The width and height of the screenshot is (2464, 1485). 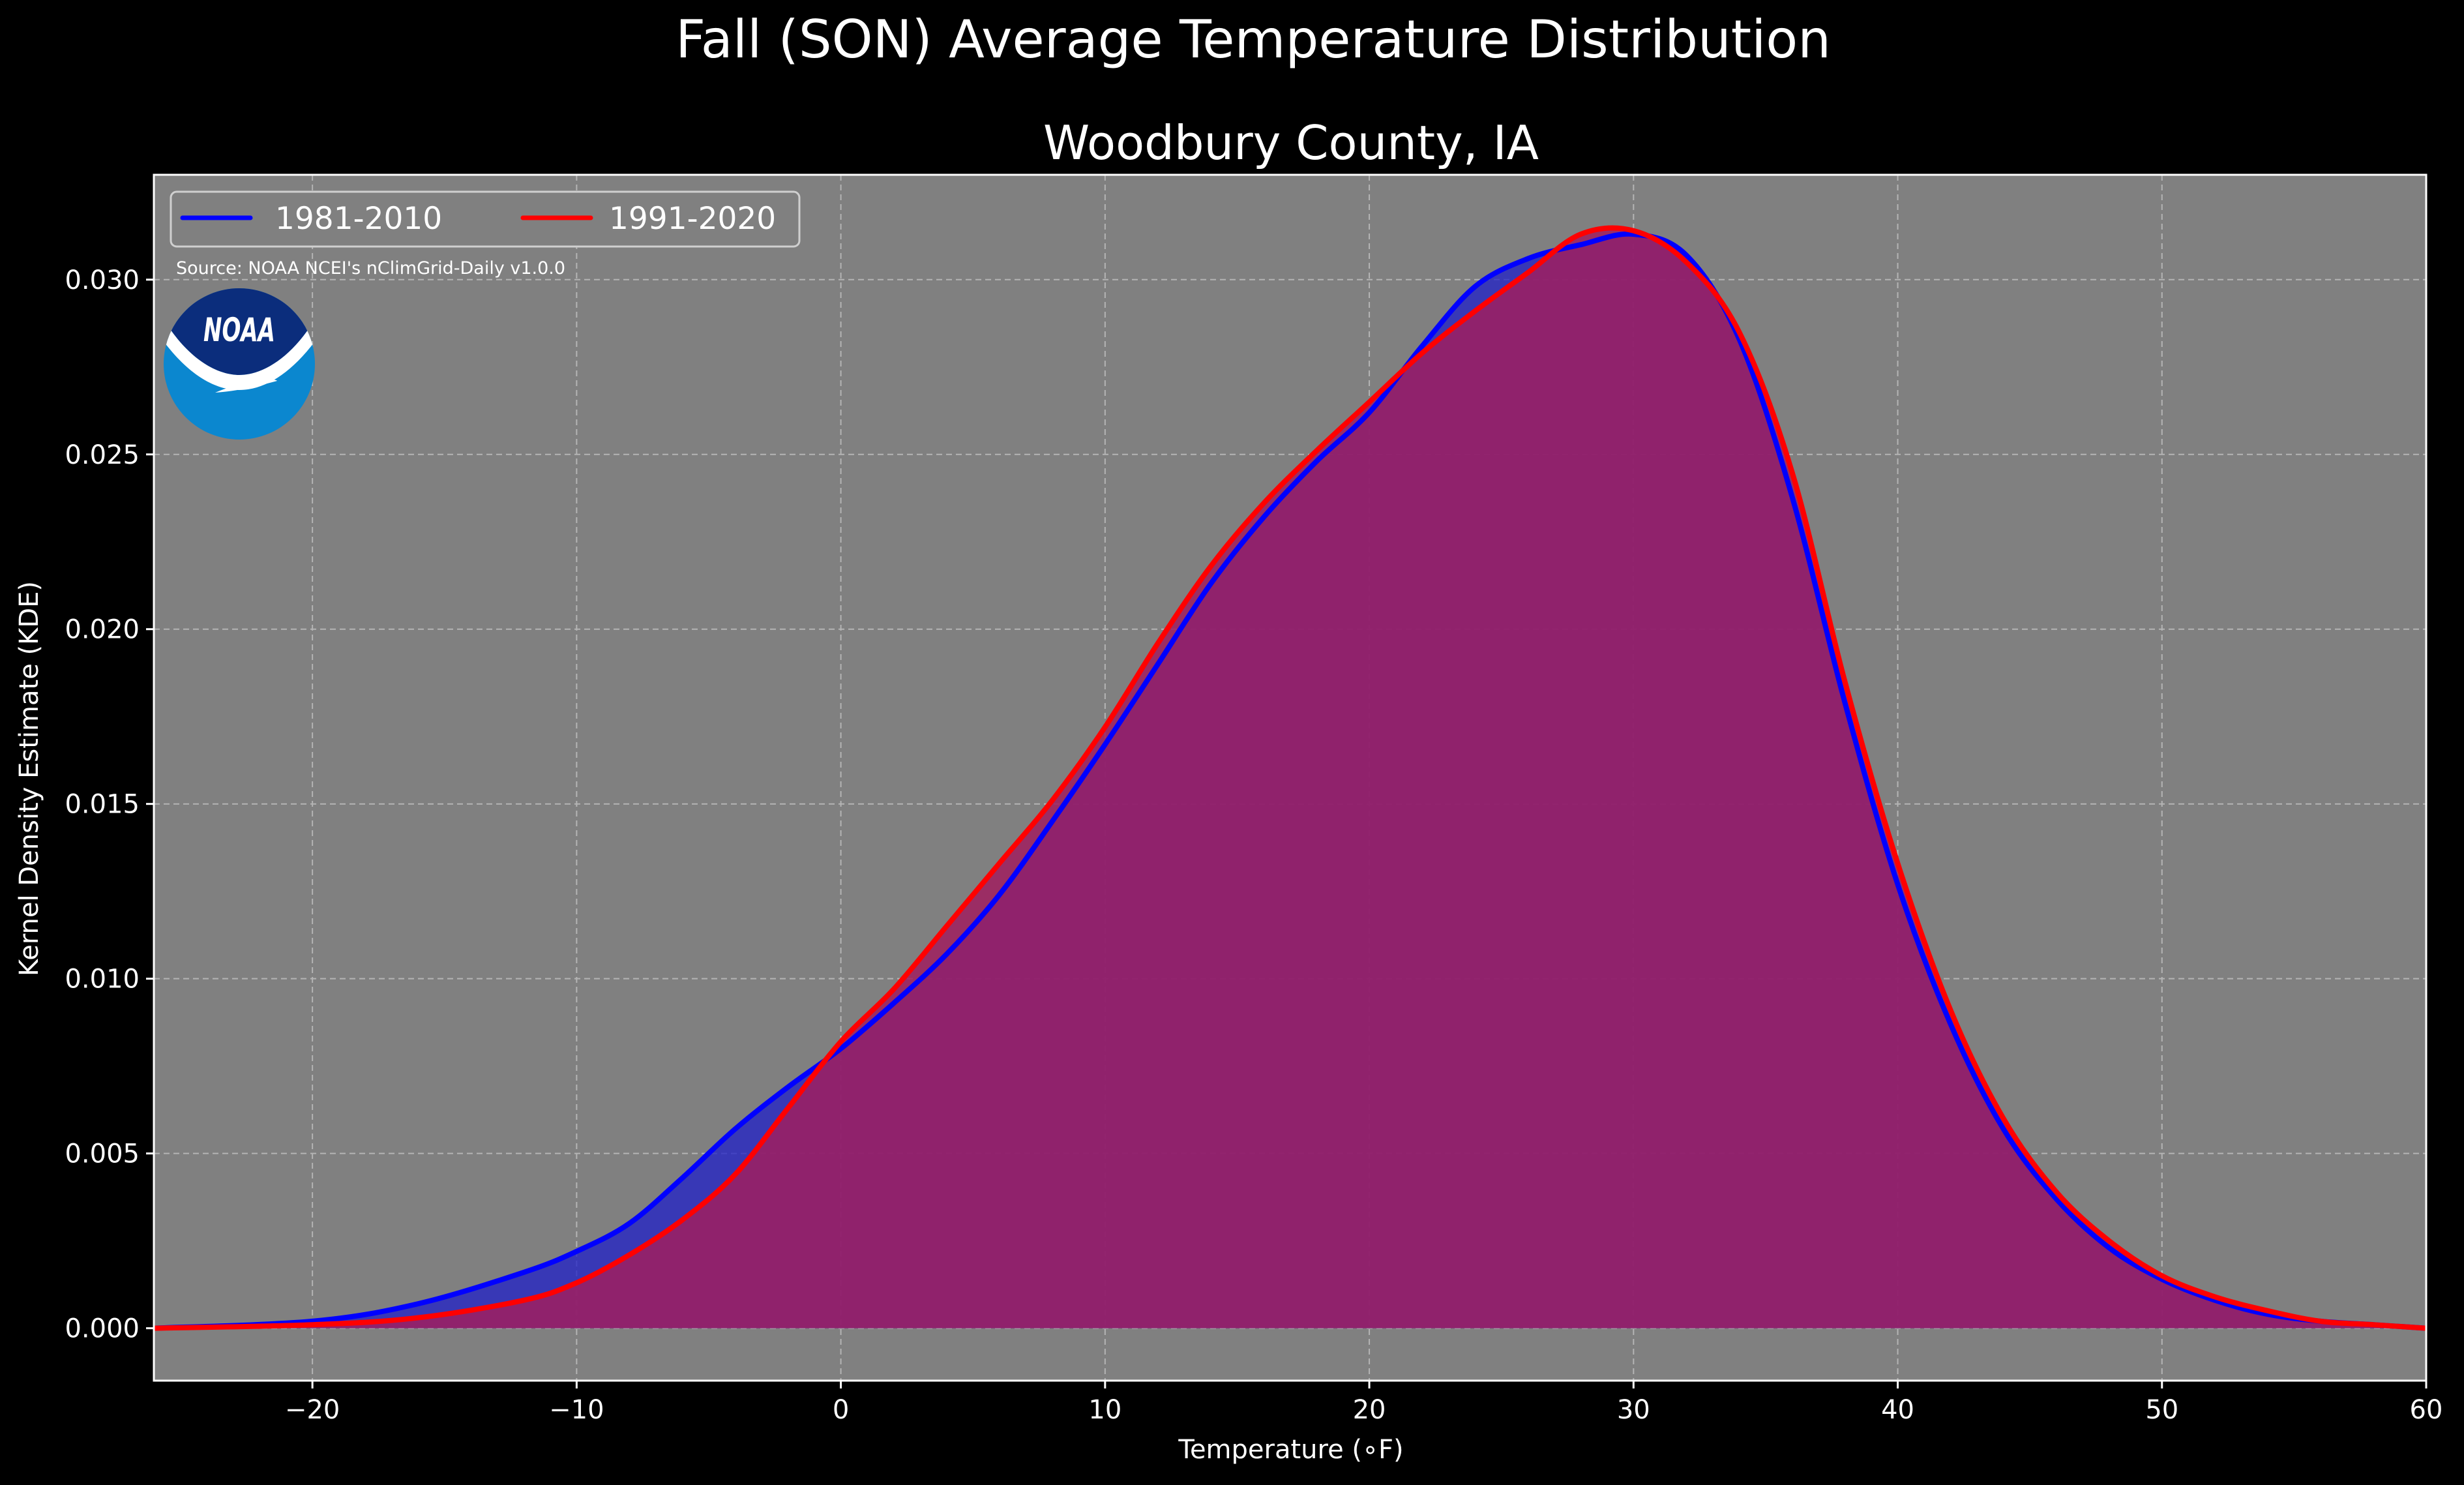 What do you see at coordinates (1291, 143) in the screenshot?
I see `chart-title: Woodbury County, IA` at bounding box center [1291, 143].